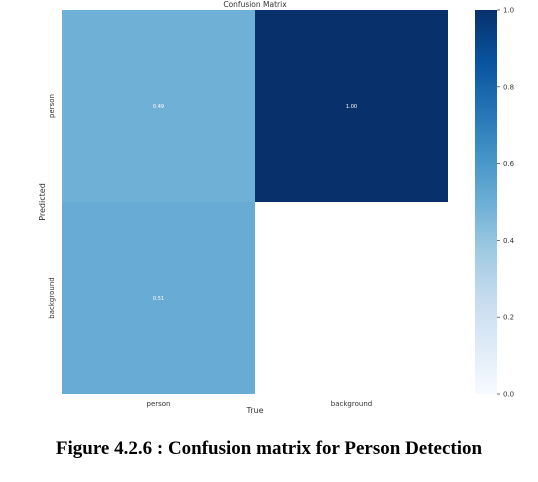 This screenshot has height=482, width=538. I want to click on heatmap-cell-background-person, so click(158, 298).